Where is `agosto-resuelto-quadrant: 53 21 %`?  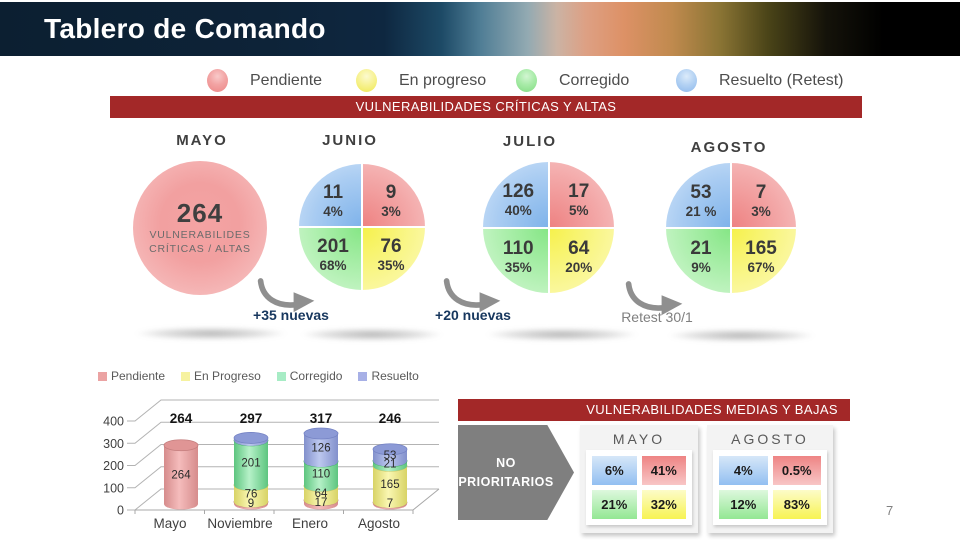 agosto-resuelto-quadrant: 53 21 % is located at coordinates (698, 195).